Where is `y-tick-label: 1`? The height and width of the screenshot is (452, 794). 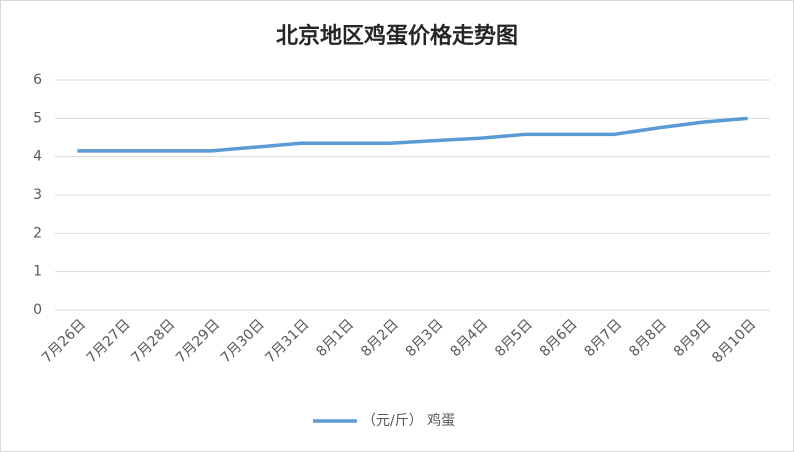
y-tick-label: 1 is located at coordinates (37, 272).